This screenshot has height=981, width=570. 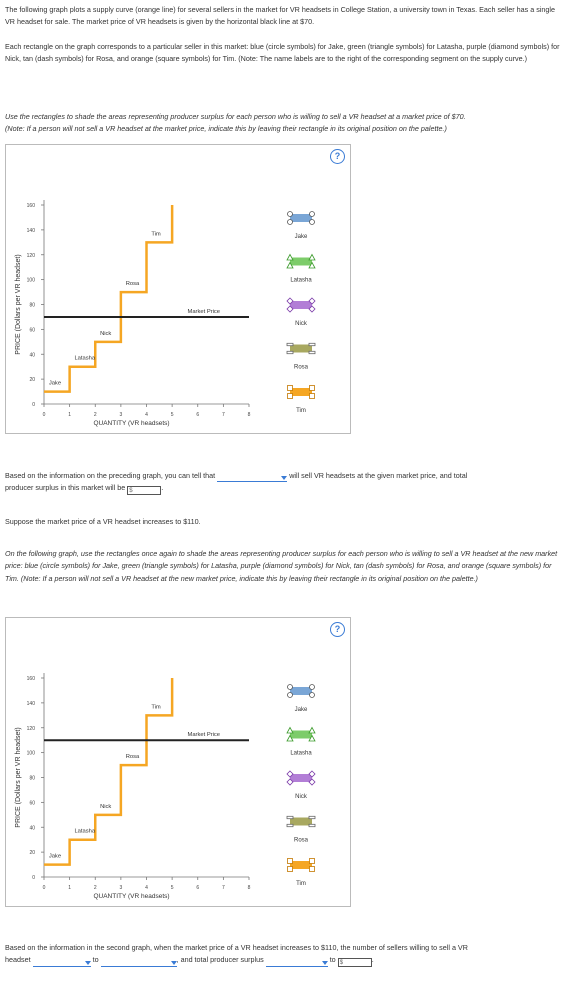 What do you see at coordinates (204, 735) in the screenshot?
I see `market-price-label: Market Price` at bounding box center [204, 735].